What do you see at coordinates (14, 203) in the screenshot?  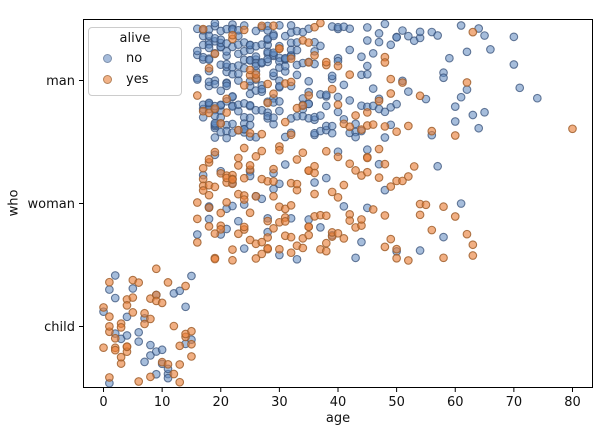 I see `y-axis-label: who` at bounding box center [14, 203].